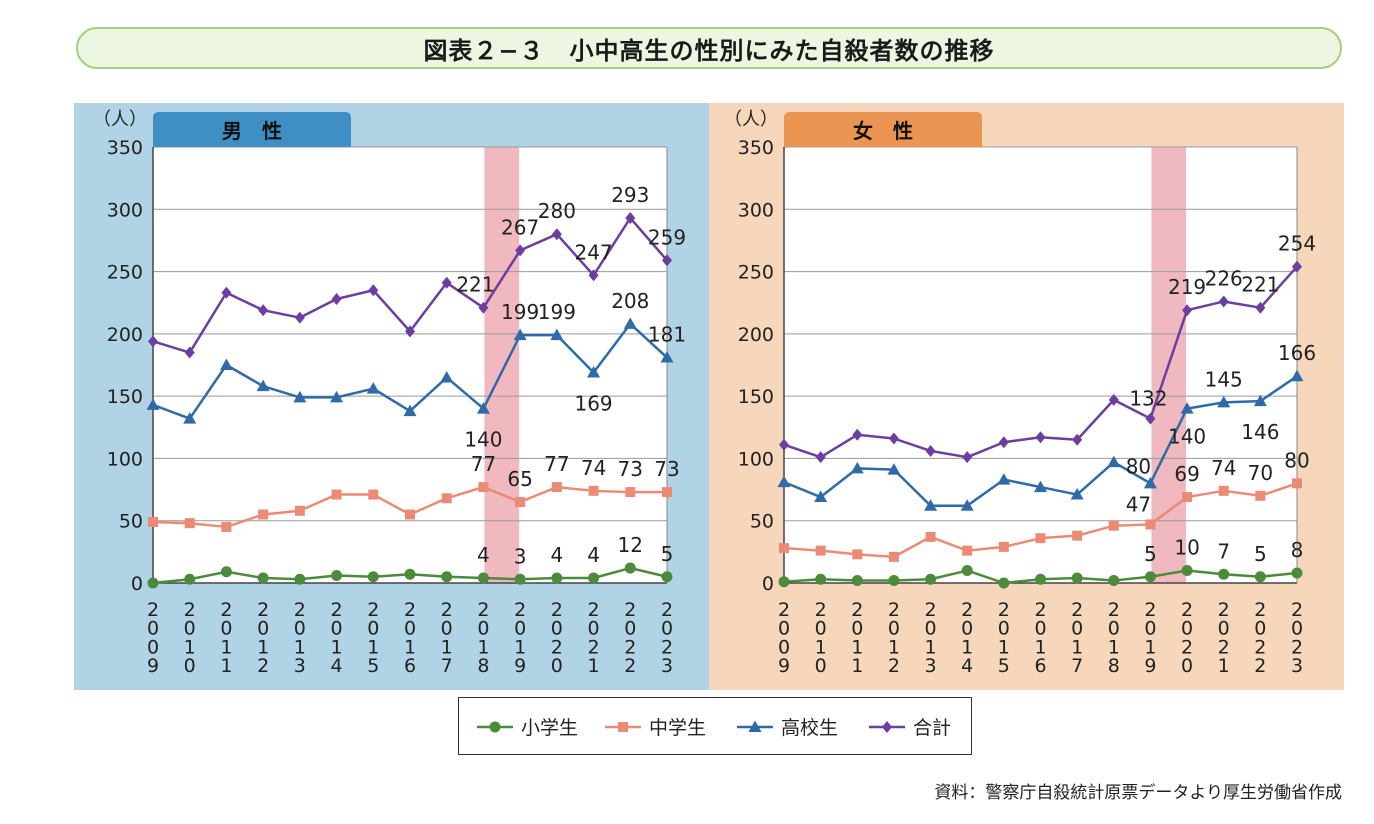  Describe the element at coordinates (667, 357) in the screenshot. I see `point-male-high_school-2023` at that location.